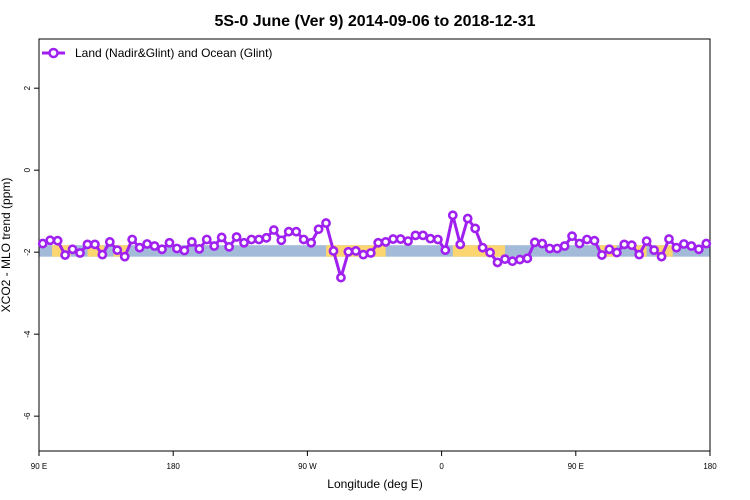  I want to click on y-axis: 2 0 -2 -4 -6, so click(31, 252).